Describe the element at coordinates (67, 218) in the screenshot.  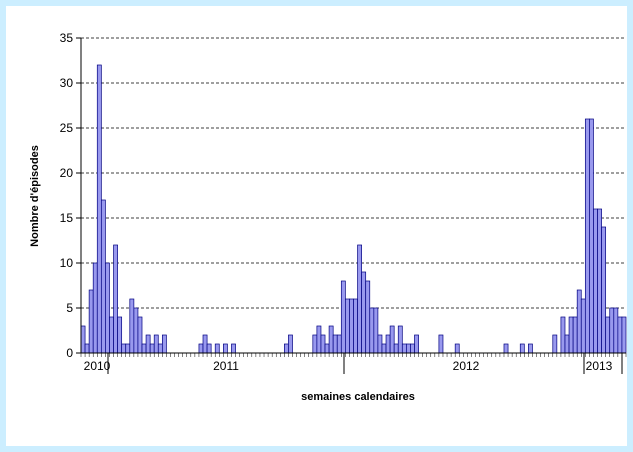
I see `y-tick-label: 15` at that location.